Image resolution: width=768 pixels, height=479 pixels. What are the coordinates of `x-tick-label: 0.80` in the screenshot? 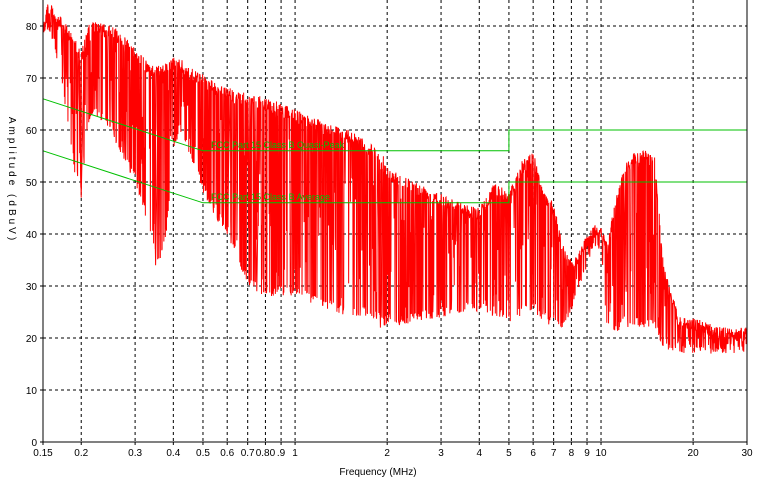 It's located at (266, 453).